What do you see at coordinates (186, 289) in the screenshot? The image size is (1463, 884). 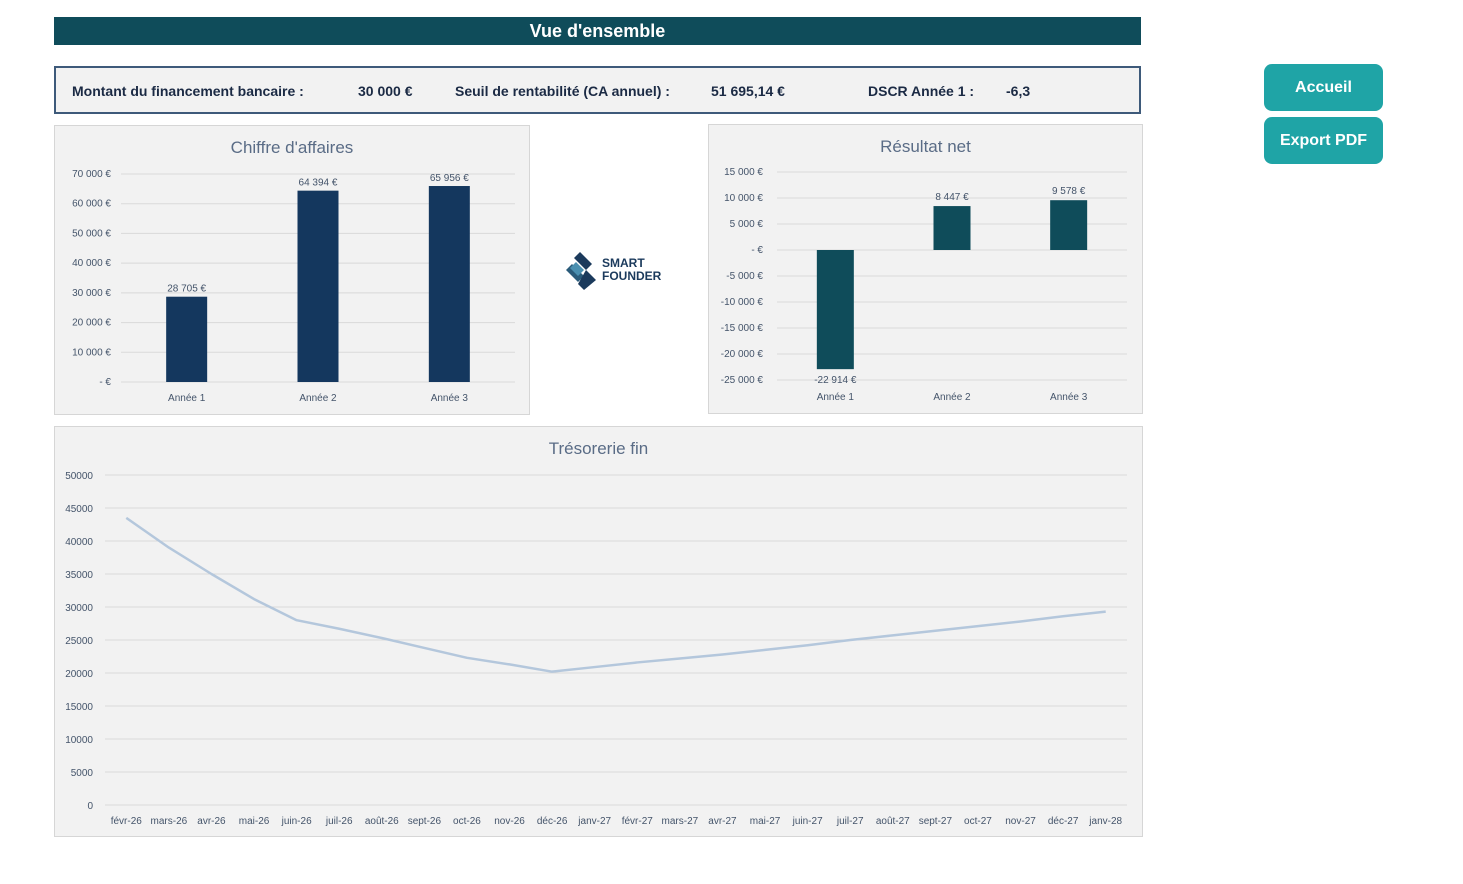 I see `data-label: 28 705 €` at bounding box center [186, 289].